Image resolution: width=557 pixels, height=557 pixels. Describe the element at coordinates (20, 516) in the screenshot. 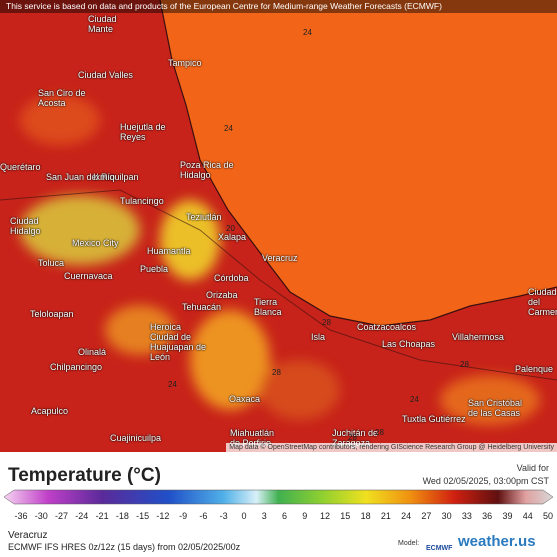

I see `colorbar-tick-label: -36` at that location.